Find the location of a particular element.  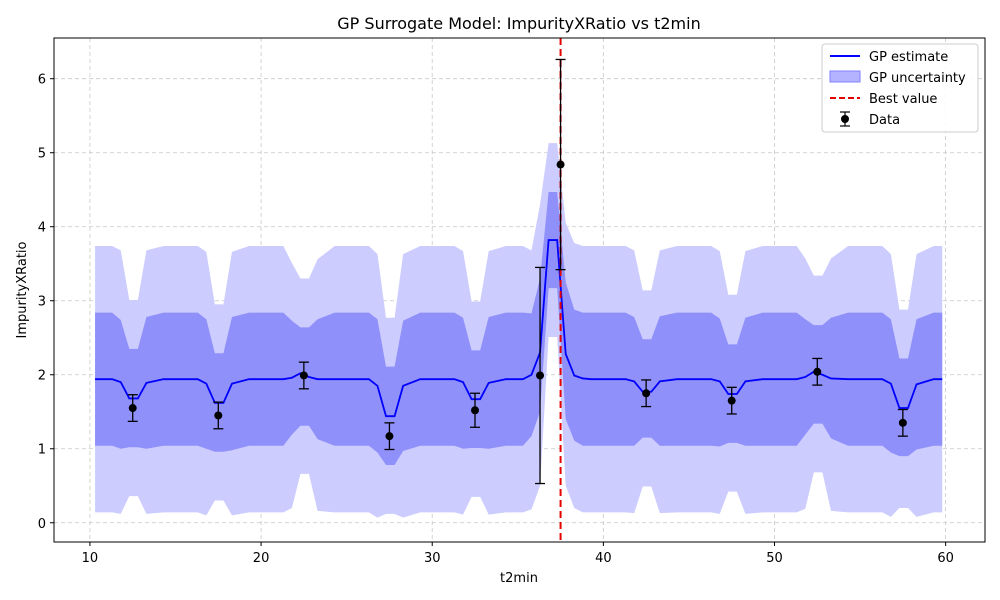

x-tick-label: 50 is located at coordinates (774, 558).